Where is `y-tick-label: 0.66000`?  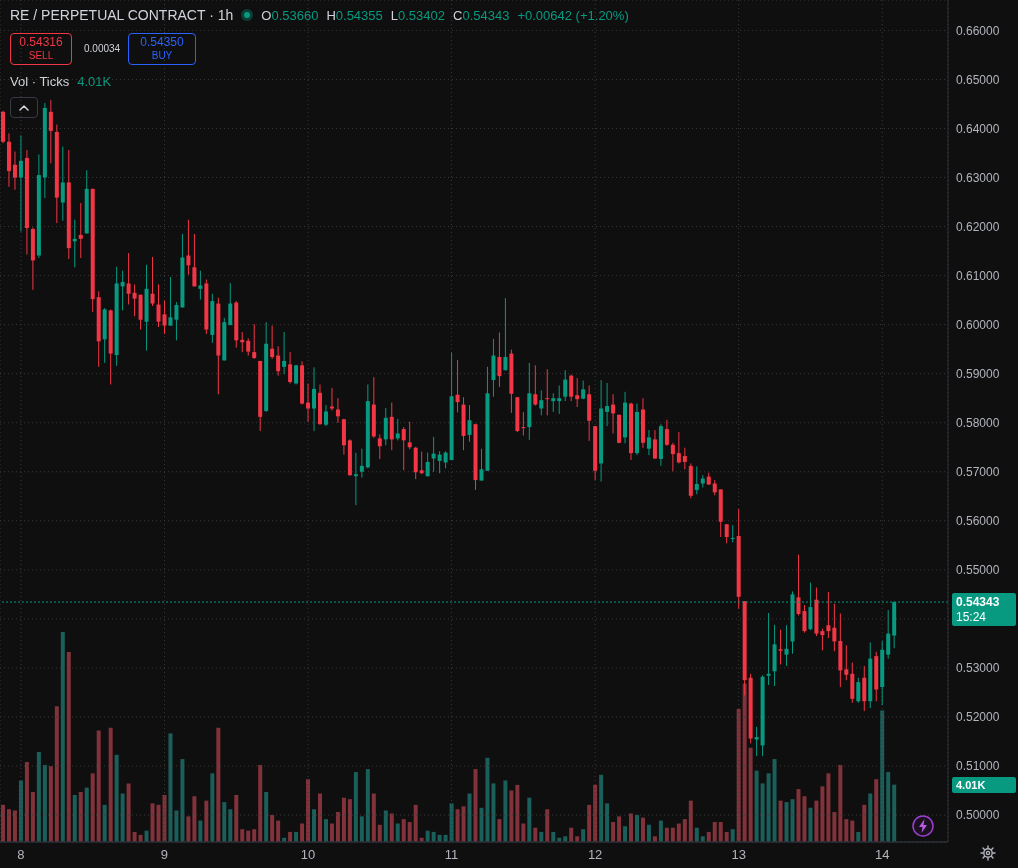 y-tick-label: 0.66000 is located at coordinates (978, 30).